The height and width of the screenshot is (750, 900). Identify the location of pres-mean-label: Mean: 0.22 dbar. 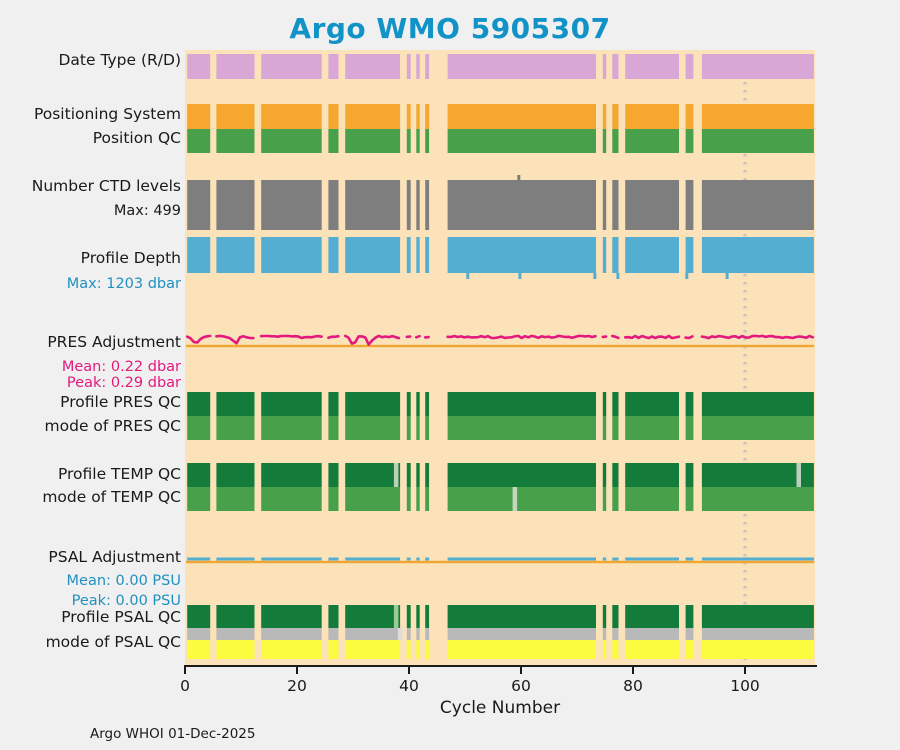
(121, 367).